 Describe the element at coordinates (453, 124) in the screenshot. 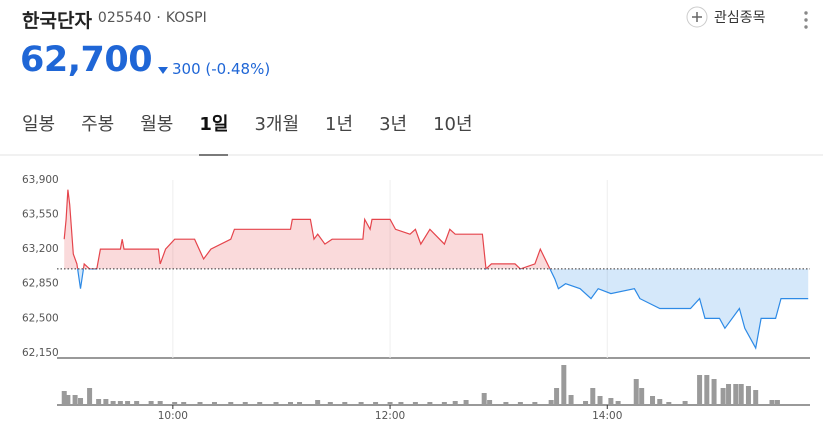

I see `tab: 10년` at that location.